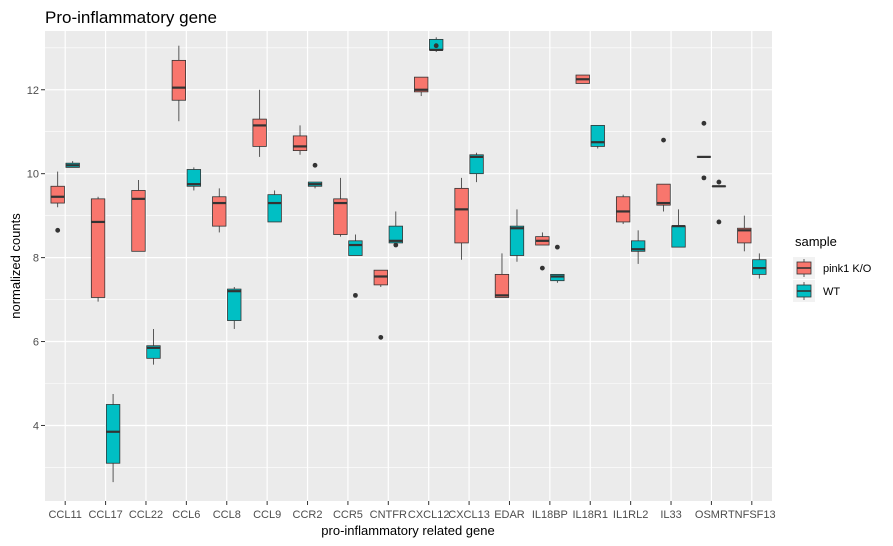 This screenshot has width=893, height=546. I want to click on legend-item-wt: WT, so click(816, 291).